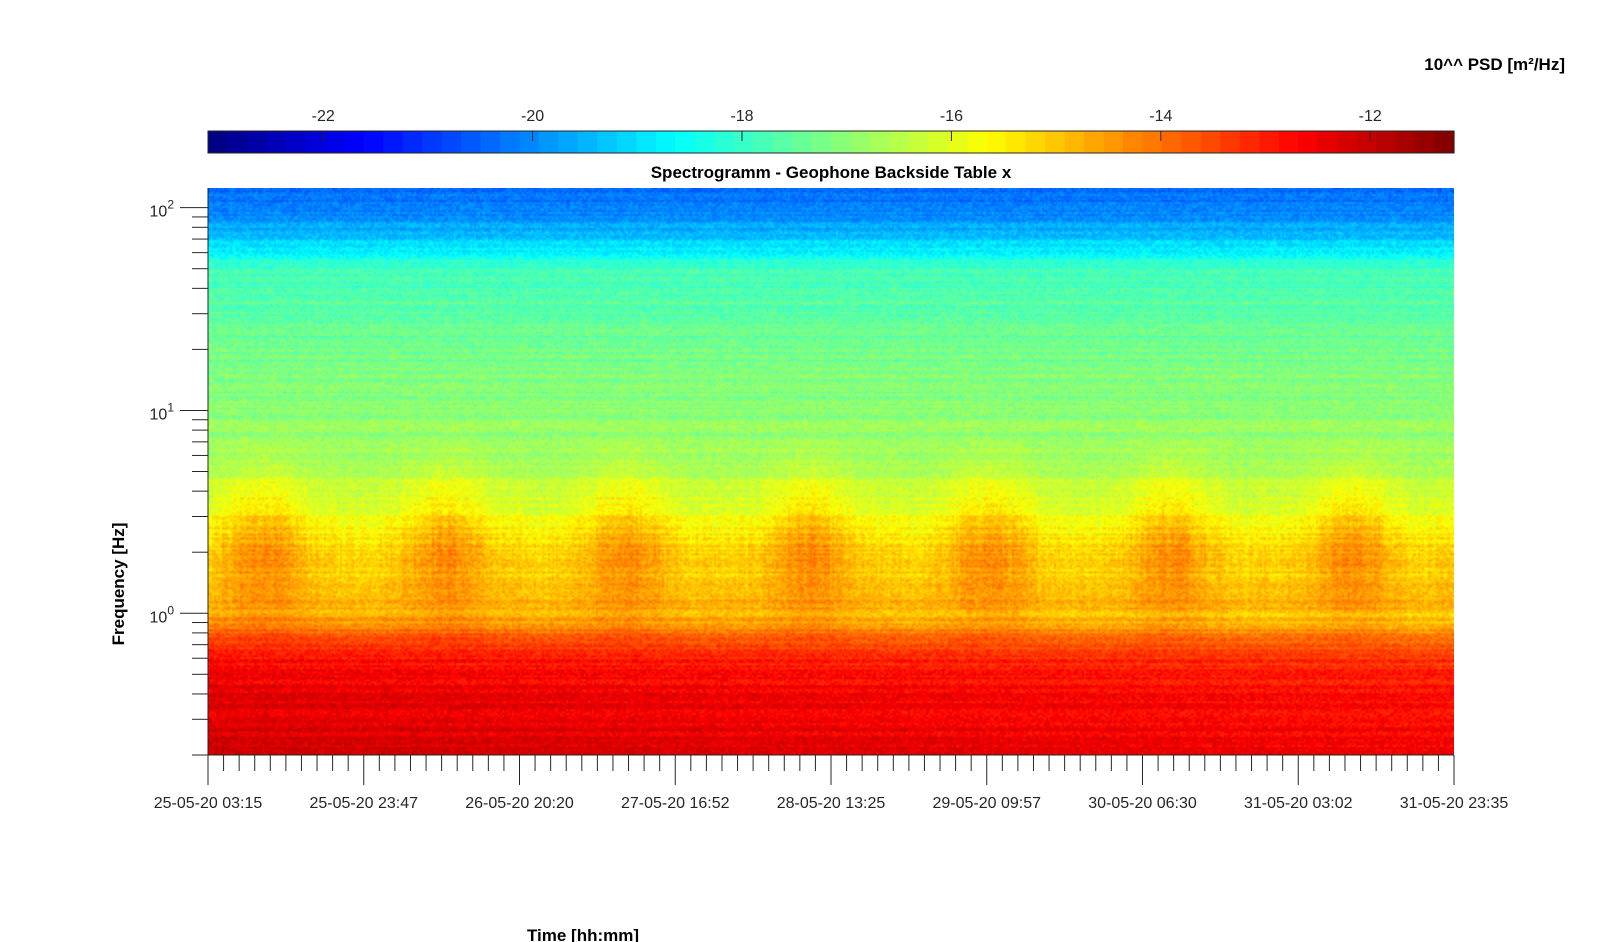 This screenshot has height=942, width=1600. What do you see at coordinates (519, 803) in the screenshot?
I see `x-tick-label: 26-05-20 20:20` at bounding box center [519, 803].